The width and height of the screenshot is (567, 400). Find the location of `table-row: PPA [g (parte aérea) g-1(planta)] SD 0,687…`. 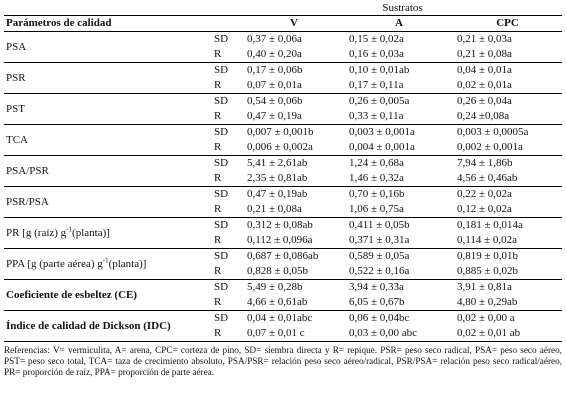

table-row: PPA [g (parte aérea) g-1(planta)] SD 0,687… is located at coordinates (283, 264).